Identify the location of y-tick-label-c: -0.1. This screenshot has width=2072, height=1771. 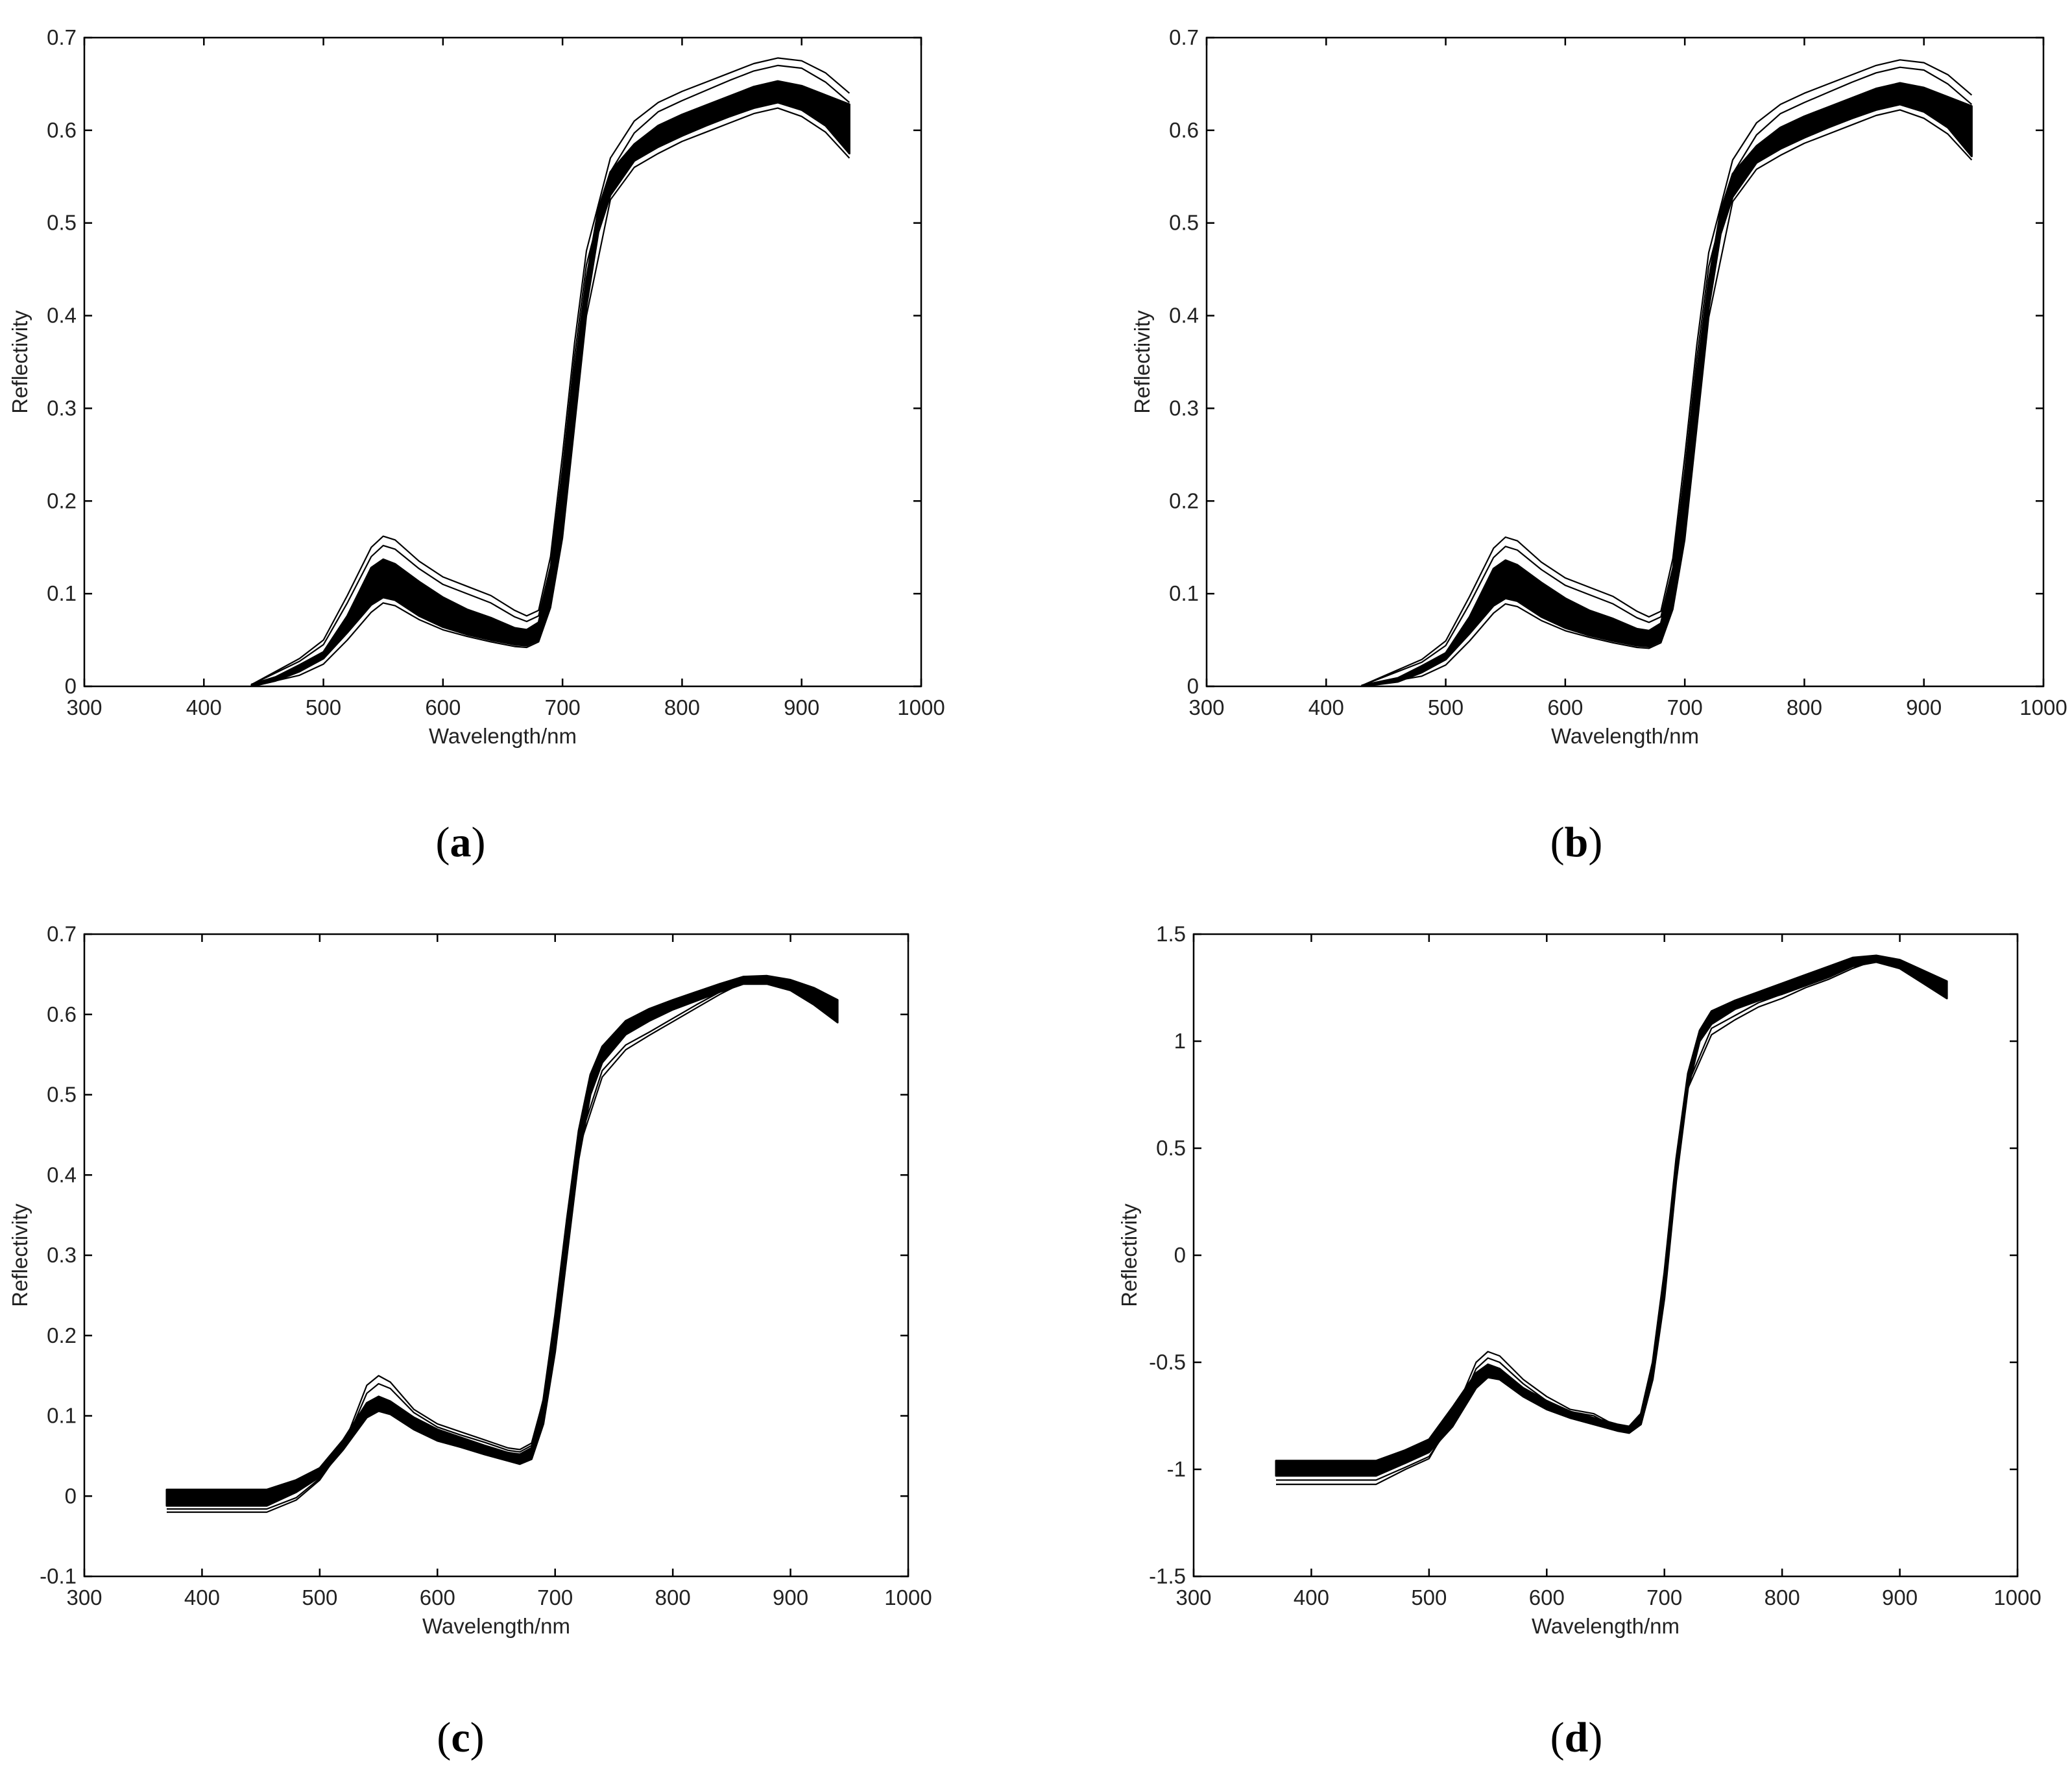
(58, 1576).